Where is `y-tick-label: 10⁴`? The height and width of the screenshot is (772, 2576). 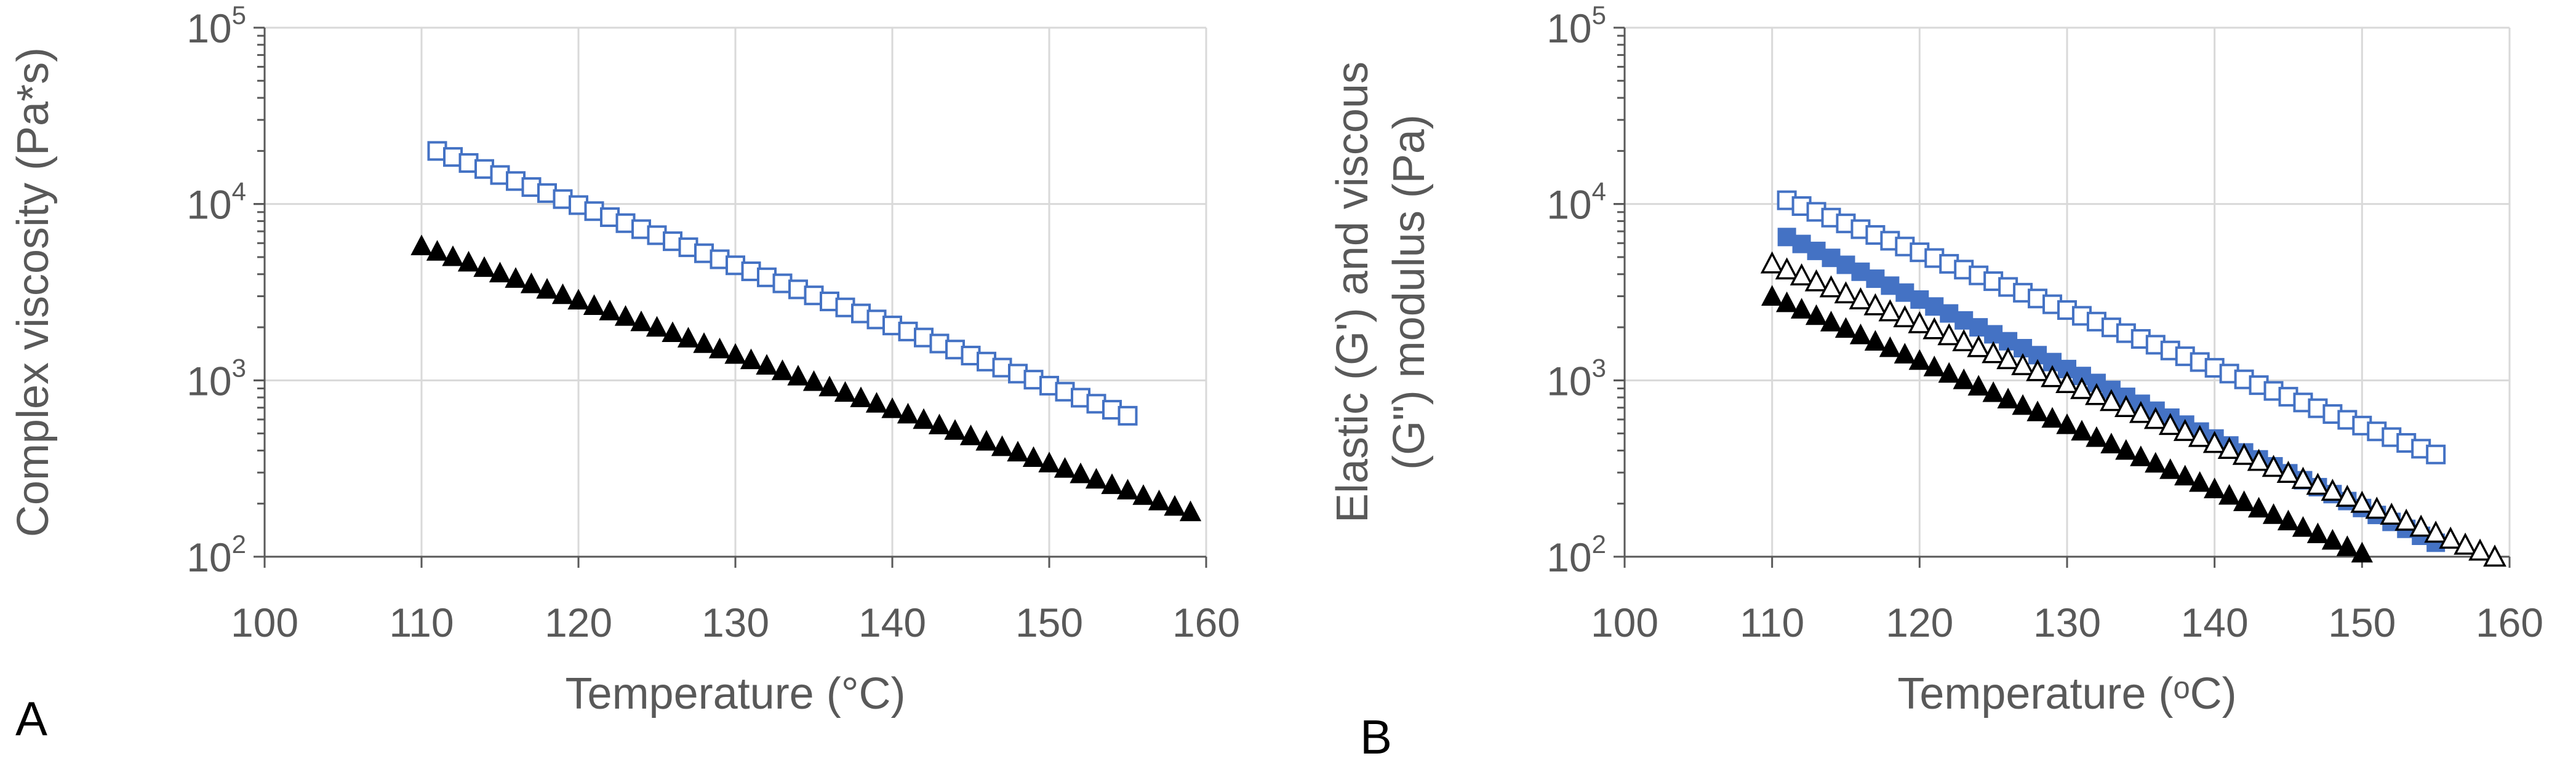 y-tick-label: 10⁴ is located at coordinates (216, 203).